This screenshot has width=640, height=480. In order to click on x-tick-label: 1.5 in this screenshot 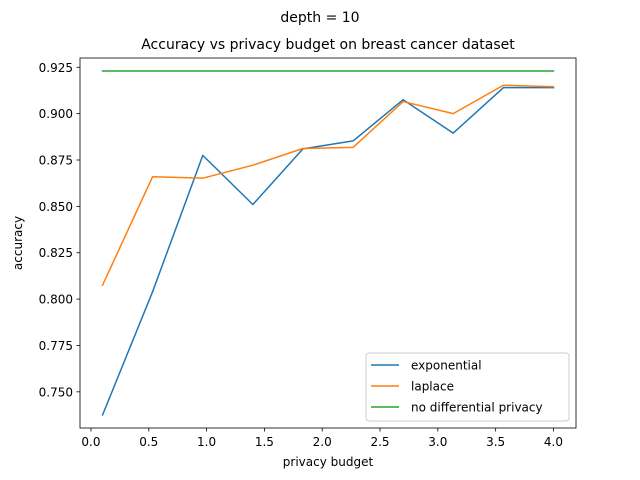, I will do `click(264, 442)`.